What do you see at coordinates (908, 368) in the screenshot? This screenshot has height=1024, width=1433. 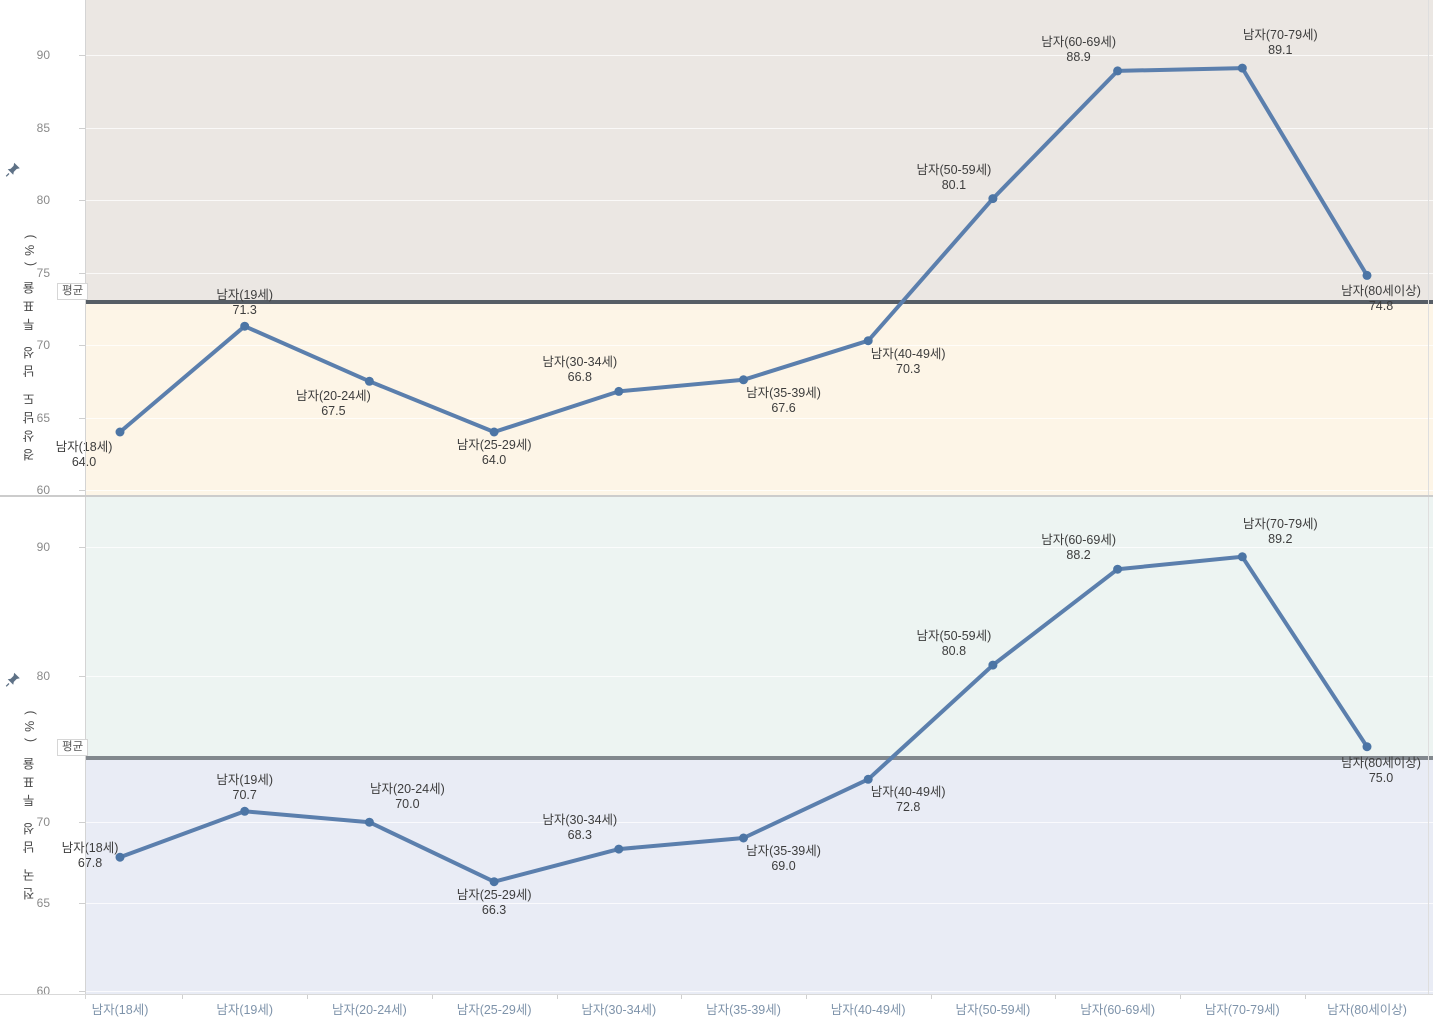 I see `data-label-value: 70.3` at bounding box center [908, 368].